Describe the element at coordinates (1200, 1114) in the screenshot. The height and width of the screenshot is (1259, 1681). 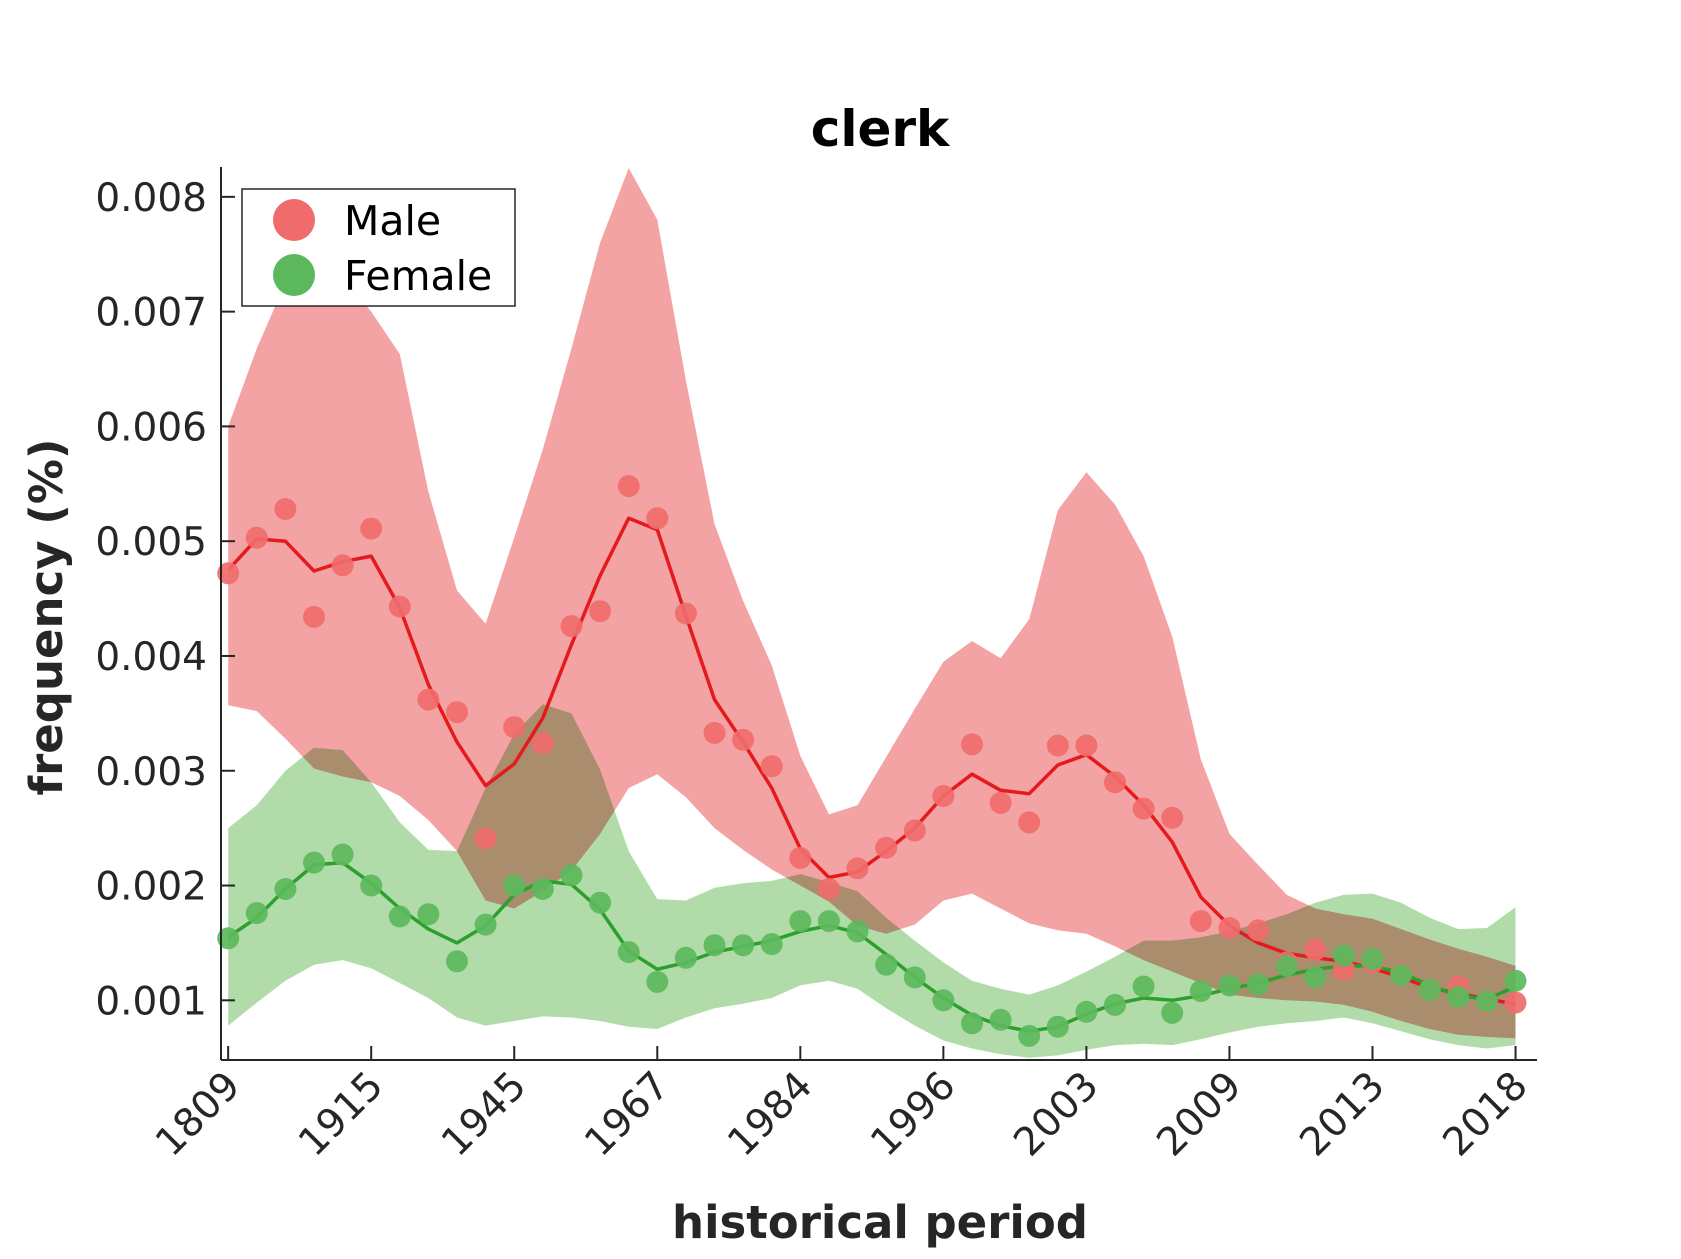
I see `x-tick-label: 2009` at that location.